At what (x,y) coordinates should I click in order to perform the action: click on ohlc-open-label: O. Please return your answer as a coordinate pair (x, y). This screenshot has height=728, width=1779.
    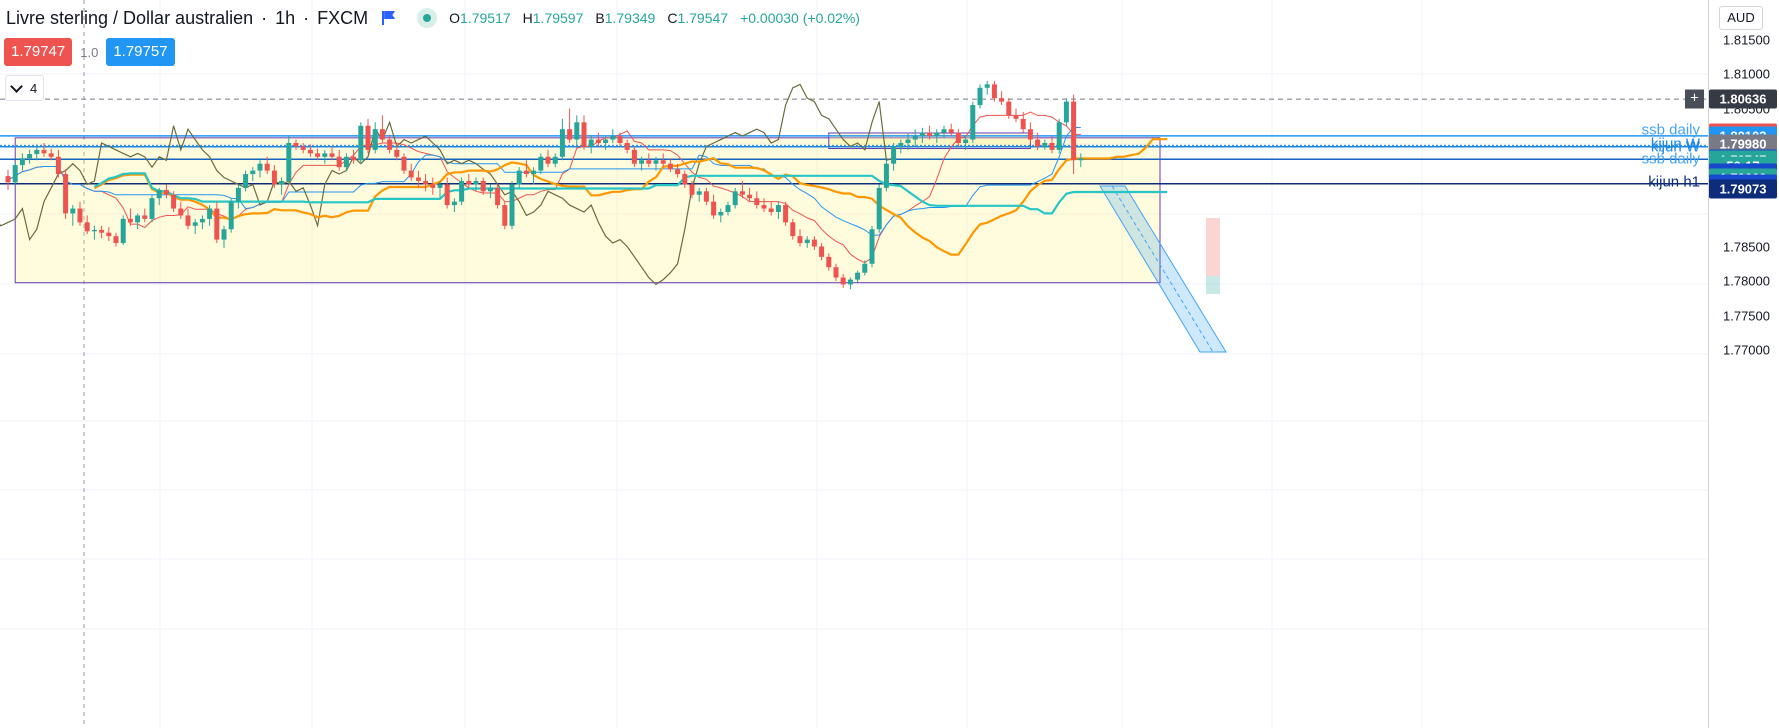
    Looking at the image, I should click on (455, 18).